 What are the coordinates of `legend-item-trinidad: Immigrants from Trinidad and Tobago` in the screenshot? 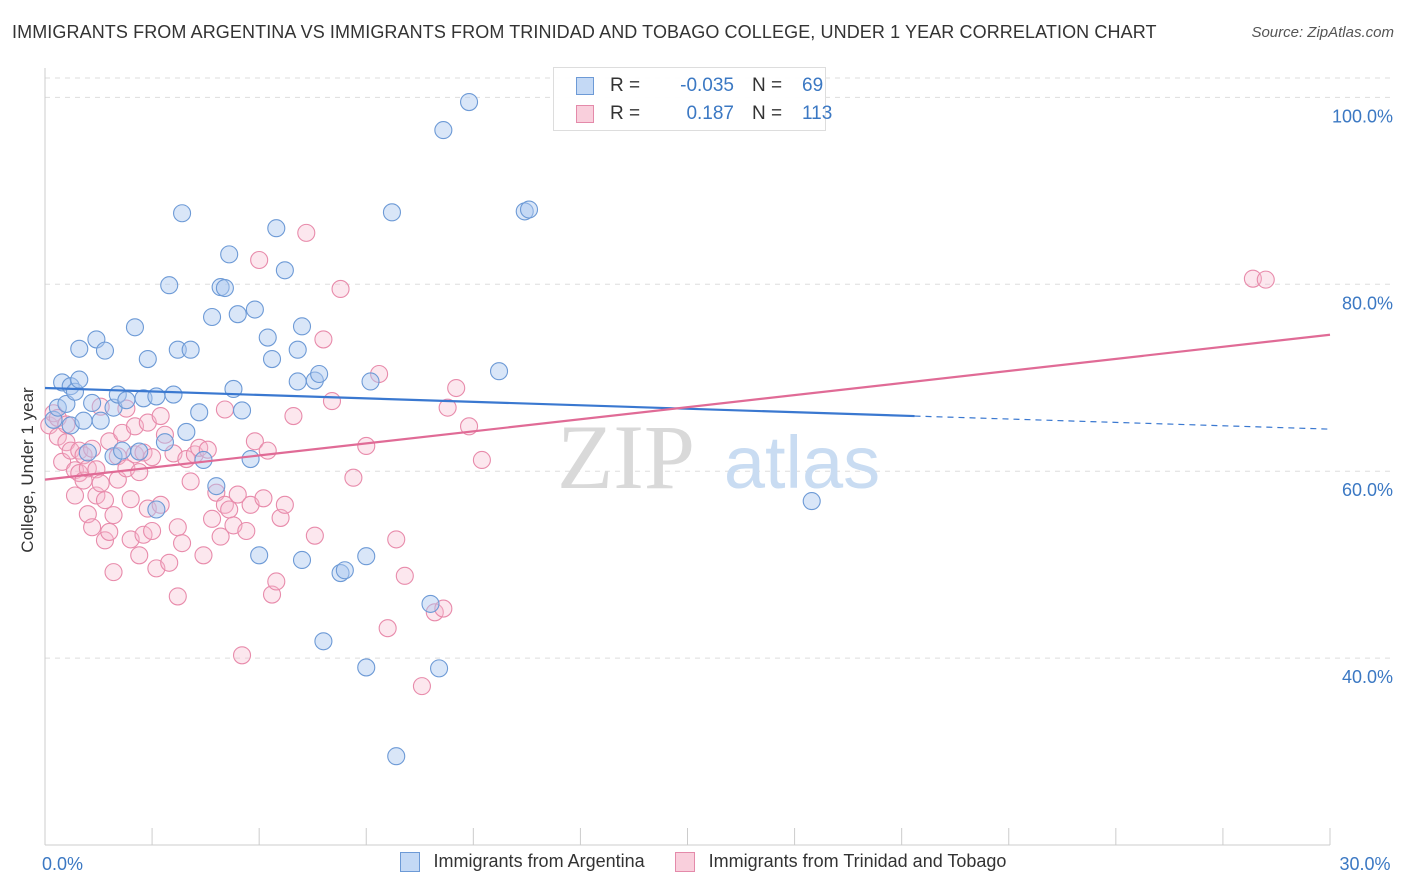 It's located at (840, 861).